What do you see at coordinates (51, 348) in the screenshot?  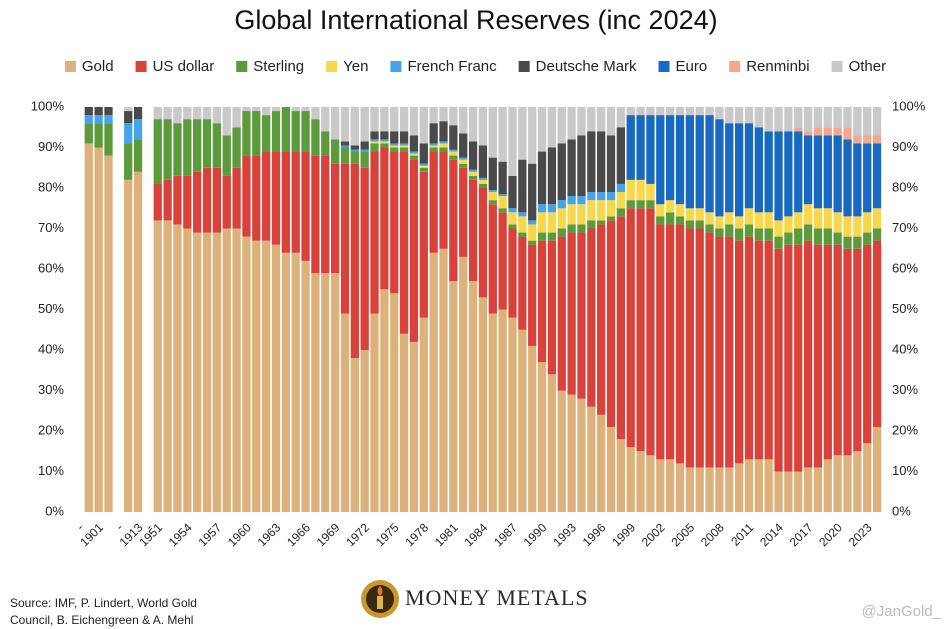 I see `y-tick-label: 40%` at bounding box center [51, 348].